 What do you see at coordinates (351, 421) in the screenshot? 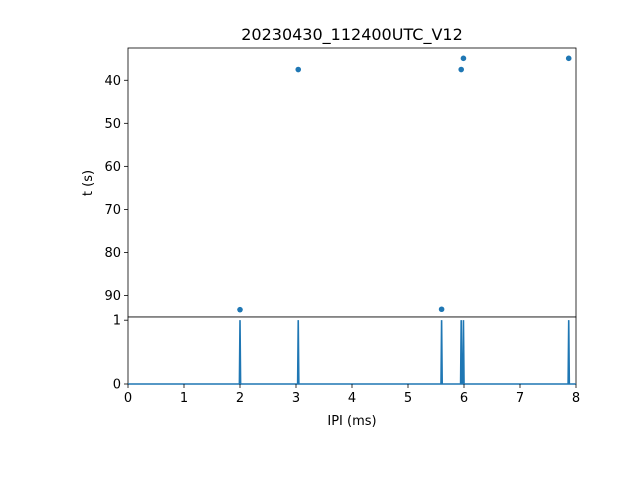
I see `x-axis-label: IPI (ms)` at bounding box center [351, 421].